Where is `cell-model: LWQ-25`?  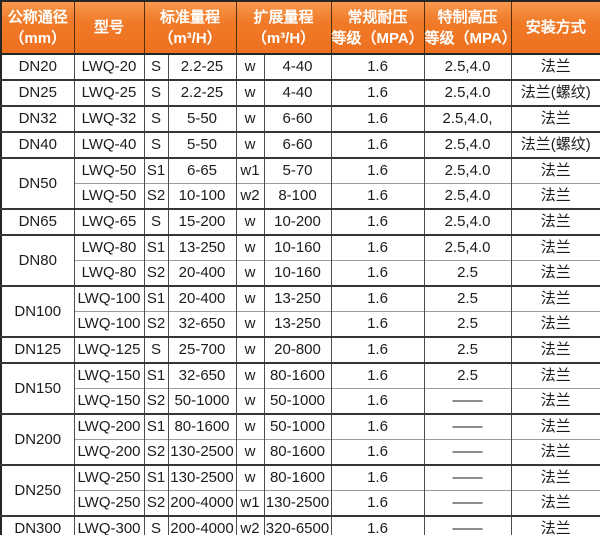 cell-model: LWQ-25 is located at coordinates (109, 92).